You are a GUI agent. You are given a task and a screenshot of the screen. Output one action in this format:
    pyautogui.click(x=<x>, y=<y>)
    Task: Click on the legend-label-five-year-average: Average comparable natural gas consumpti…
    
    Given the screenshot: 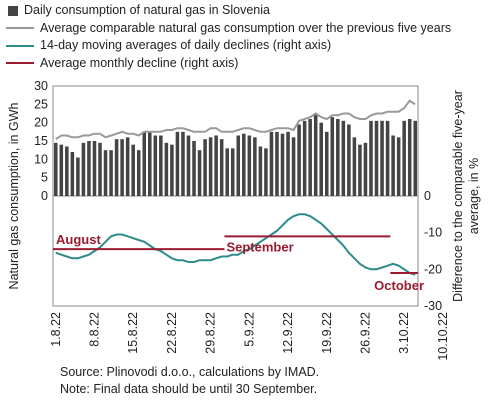 What is the action you would take?
    pyautogui.click(x=246, y=27)
    